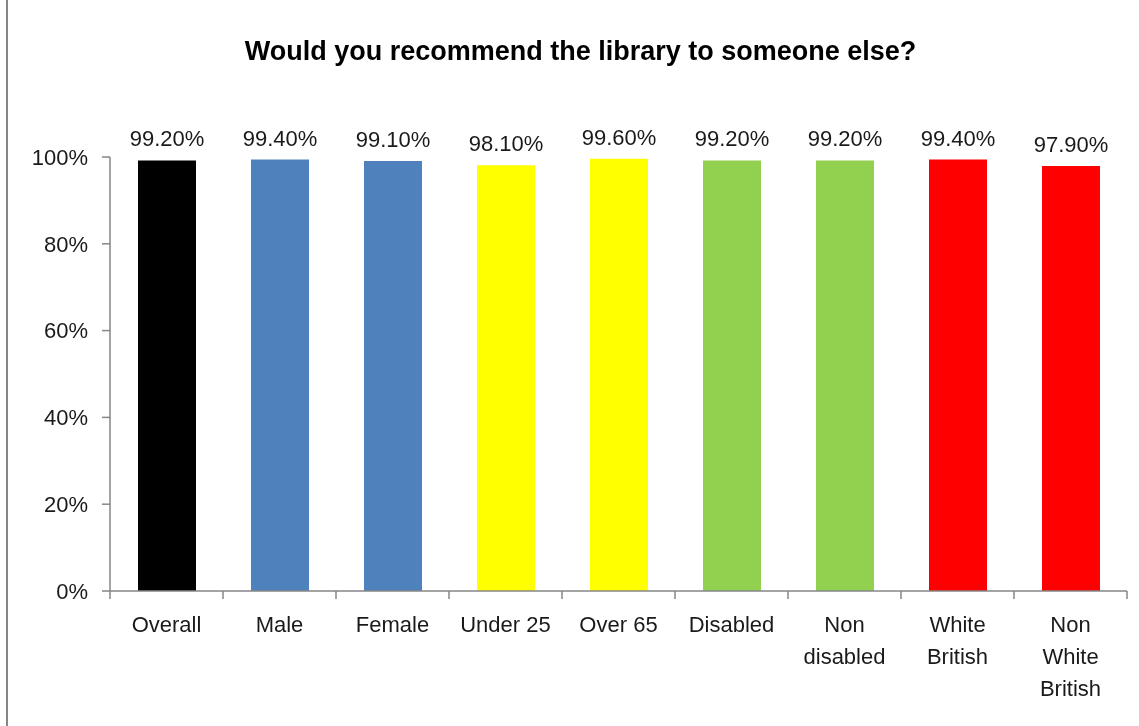  Describe the element at coordinates (619, 137) in the screenshot. I see `data-label: 99.60%` at that location.